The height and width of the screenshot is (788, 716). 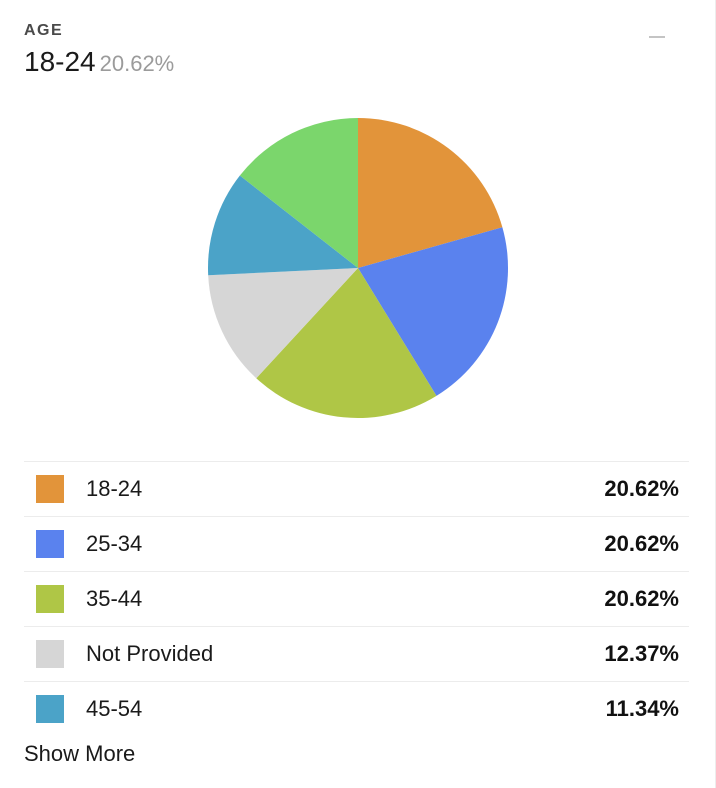 What do you see at coordinates (114, 598) in the screenshot?
I see `legend-label: 35-44` at bounding box center [114, 598].